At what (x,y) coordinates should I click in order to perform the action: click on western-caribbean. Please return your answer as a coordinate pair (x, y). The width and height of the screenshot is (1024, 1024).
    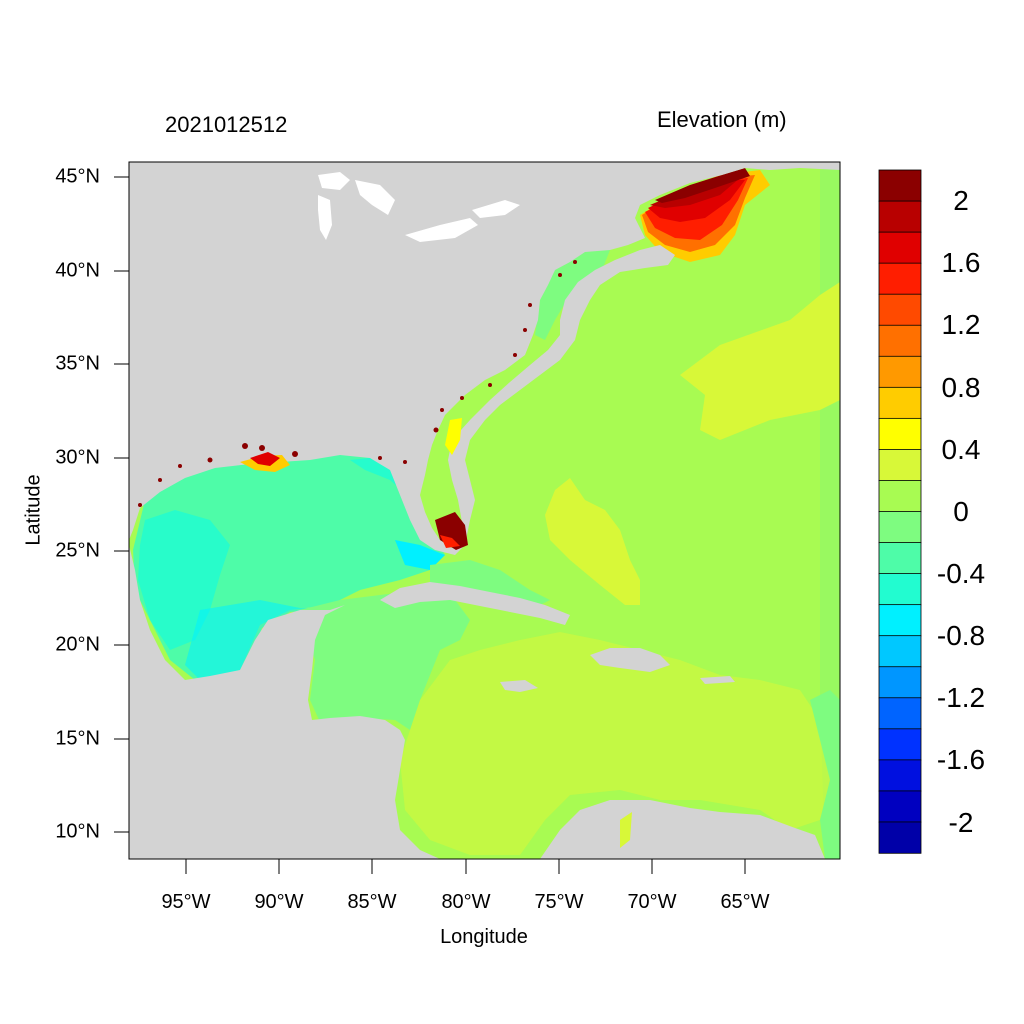
    Looking at the image, I should click on (385, 660).